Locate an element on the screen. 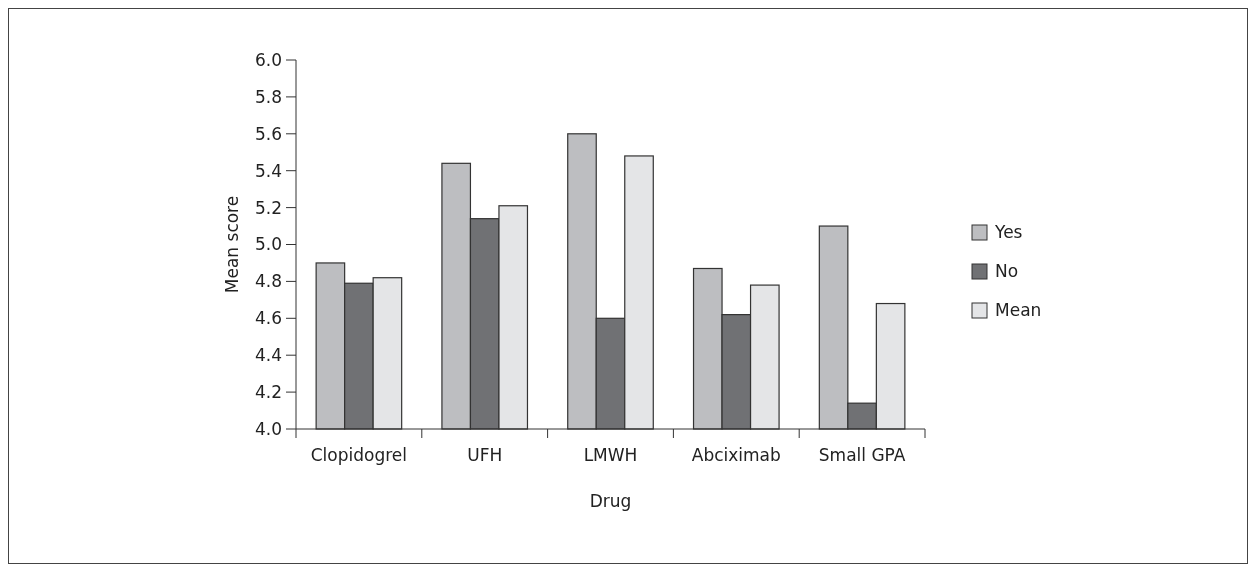 This screenshot has height=579, width=1256. x-tick-label: Small GPA is located at coordinates (862, 455).